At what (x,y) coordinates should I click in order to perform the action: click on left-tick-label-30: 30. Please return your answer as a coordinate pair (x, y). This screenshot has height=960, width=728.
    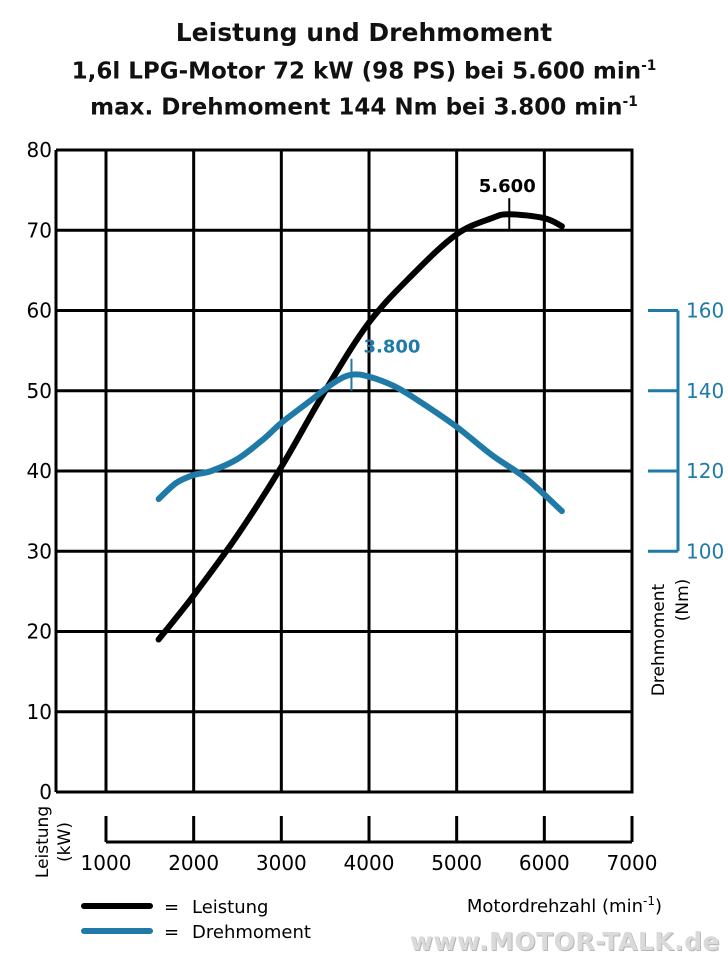
    Looking at the image, I should click on (39, 551).